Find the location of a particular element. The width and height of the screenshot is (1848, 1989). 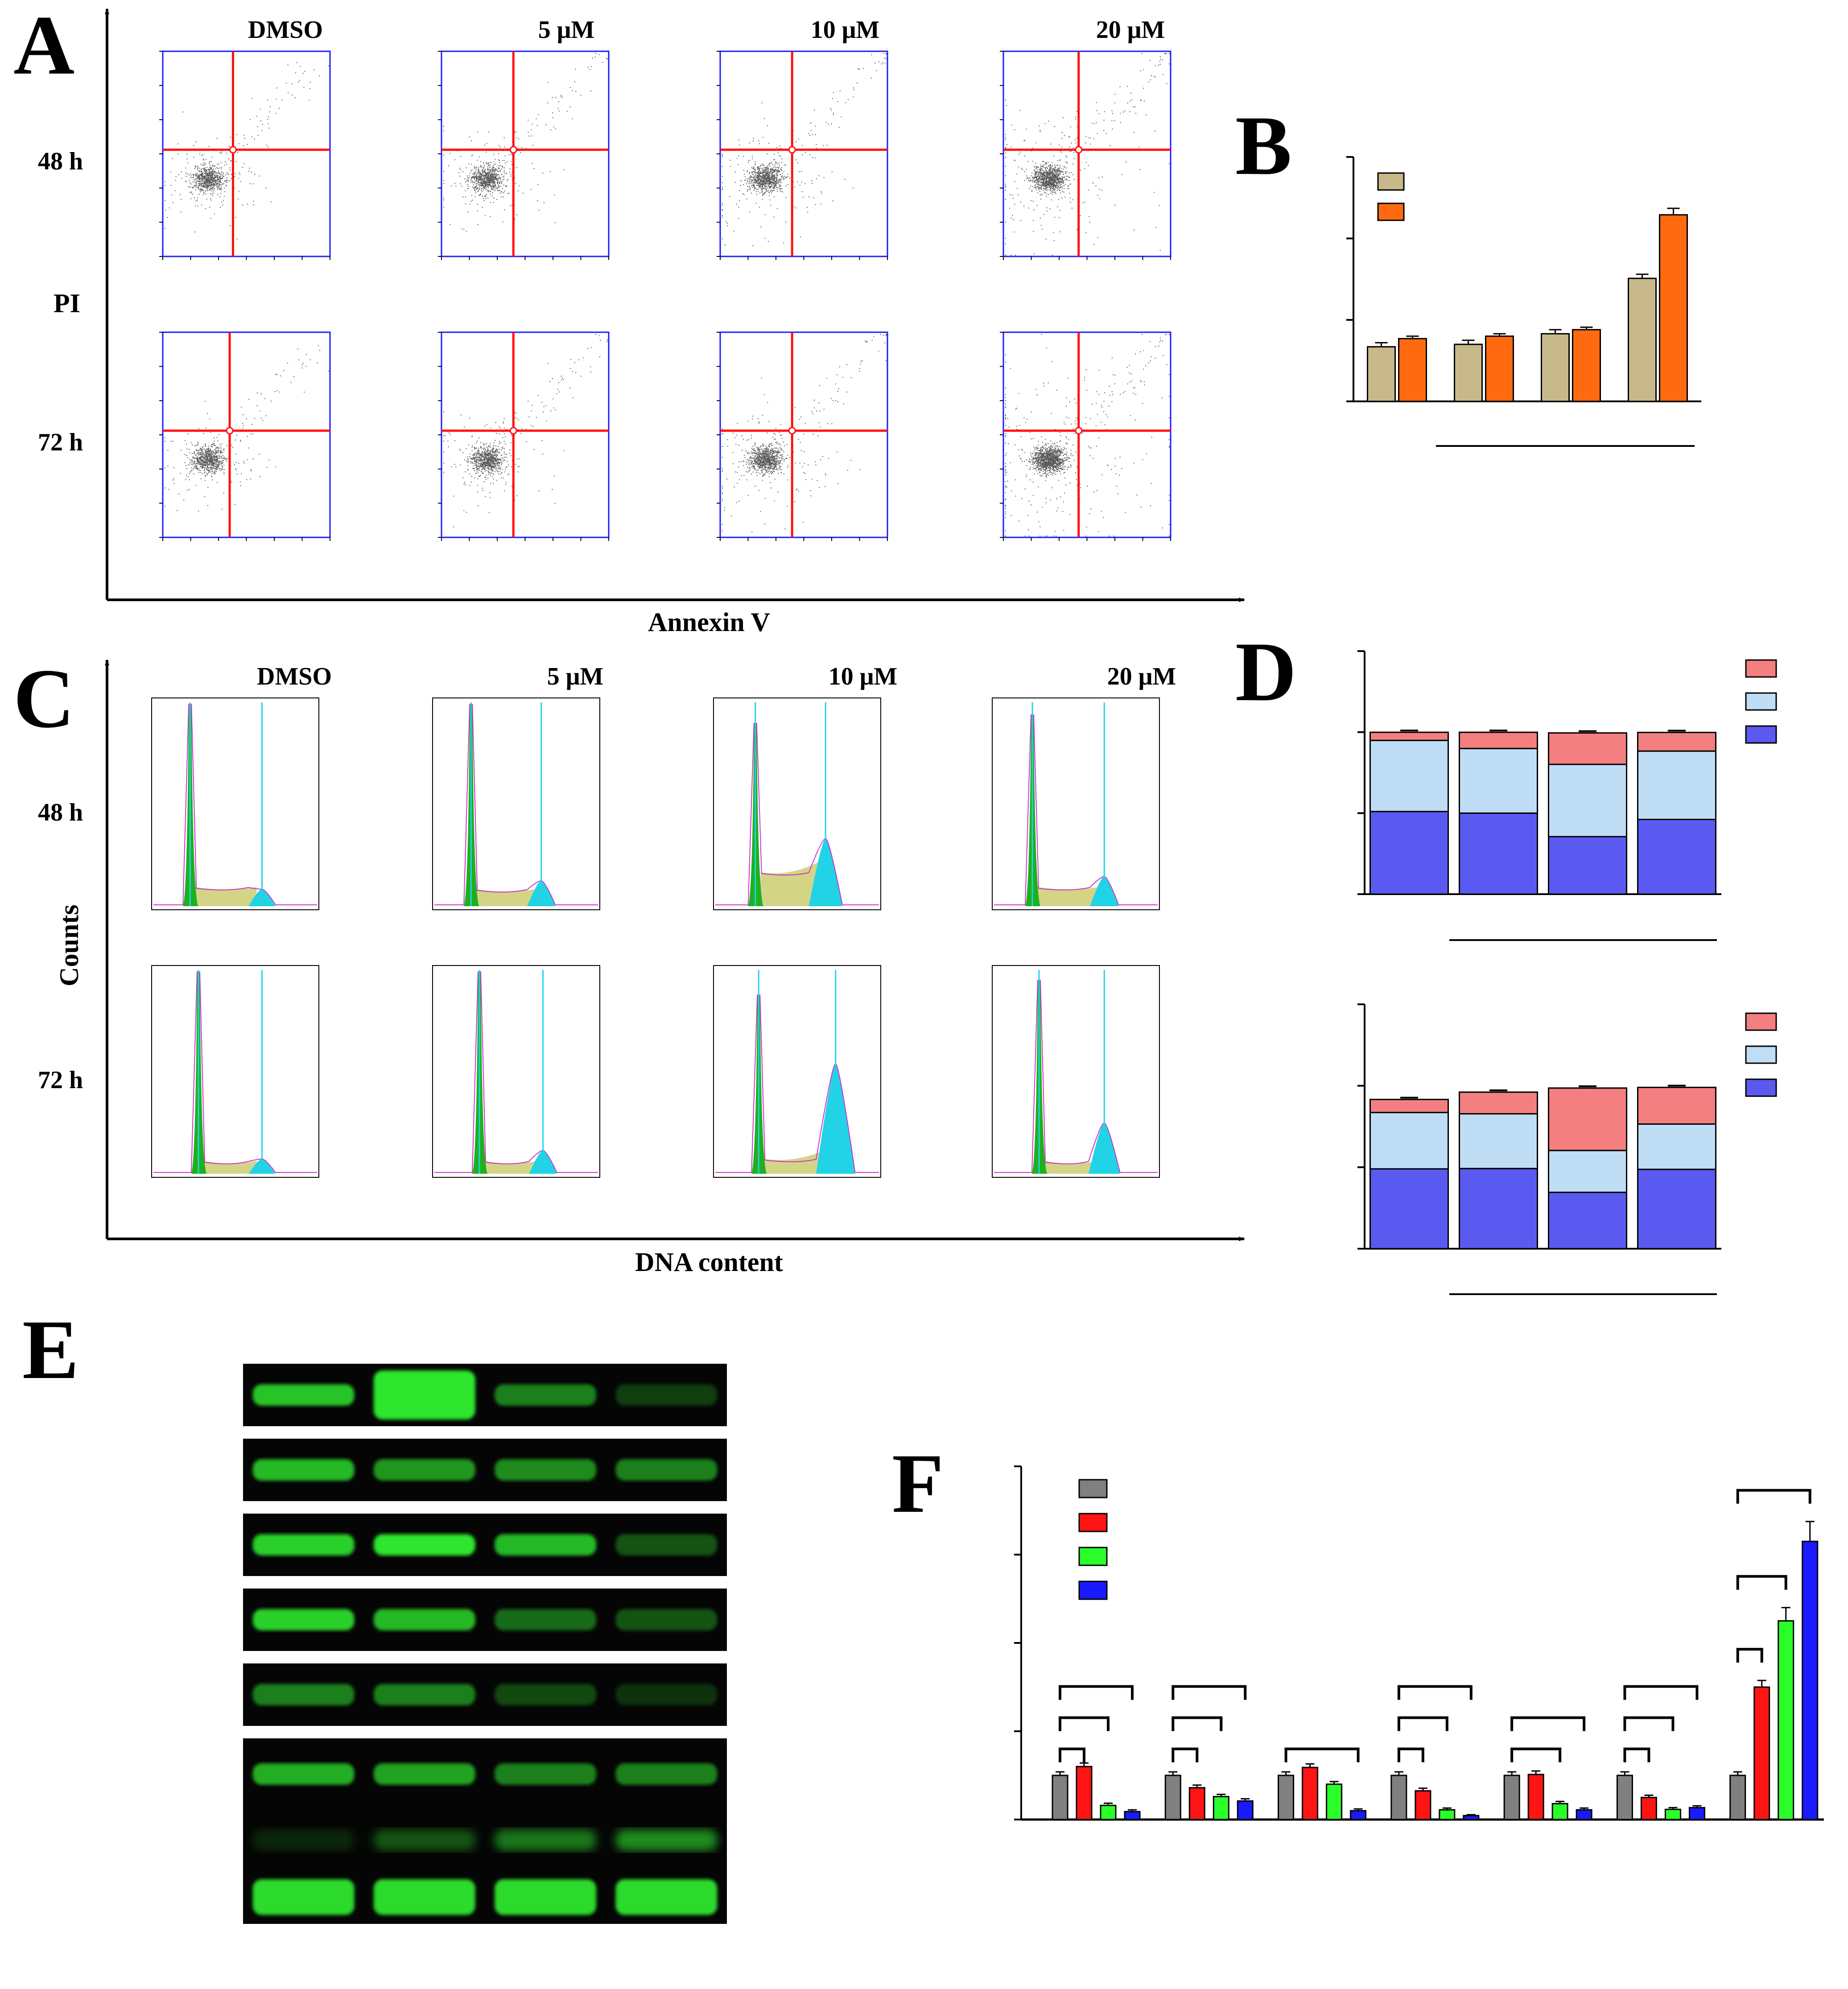

legend-swatch-G2 is located at coordinates (1761, 1021).